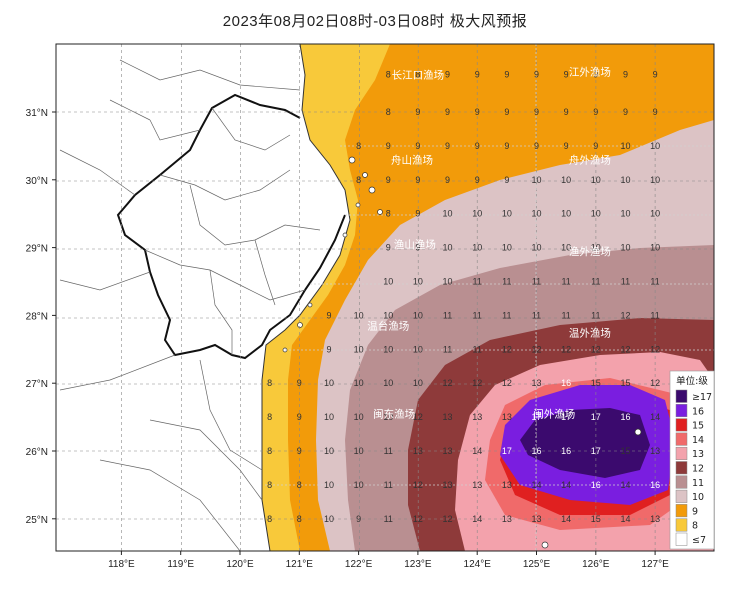 The height and width of the screenshot is (598, 750). Describe the element at coordinates (300, 564) in the screenshot. I see `lon-tick-label: 121°E` at that location.